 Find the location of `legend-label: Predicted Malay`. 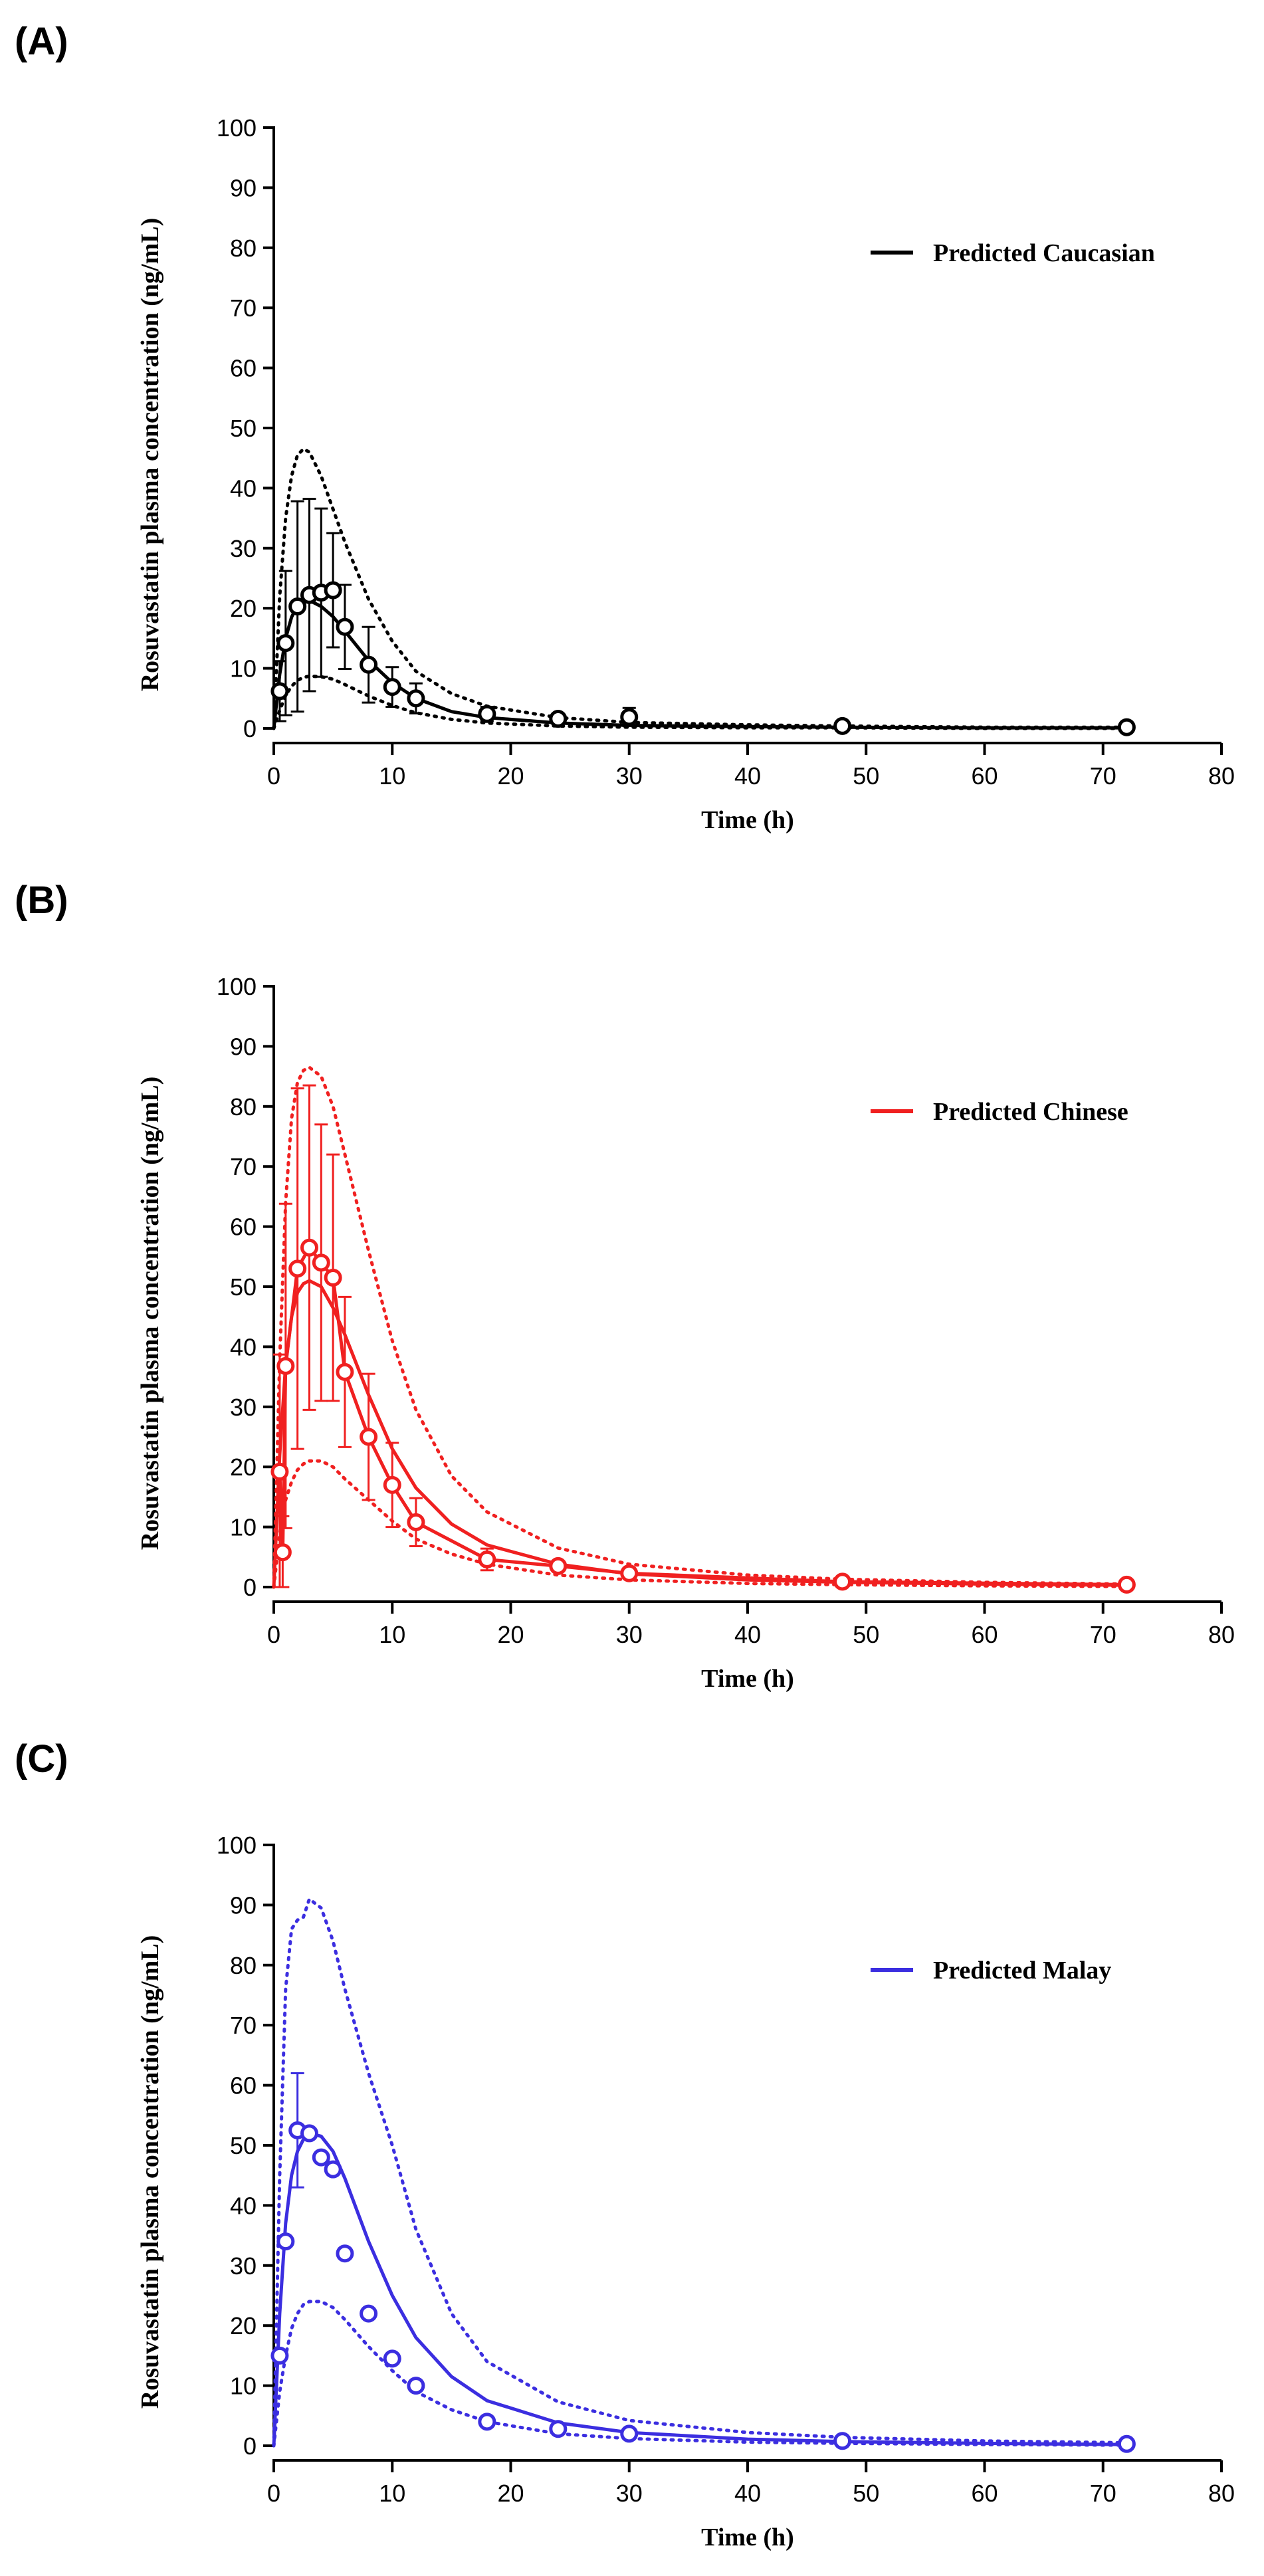

legend-label: Predicted Malay is located at coordinates (1022, 1971).